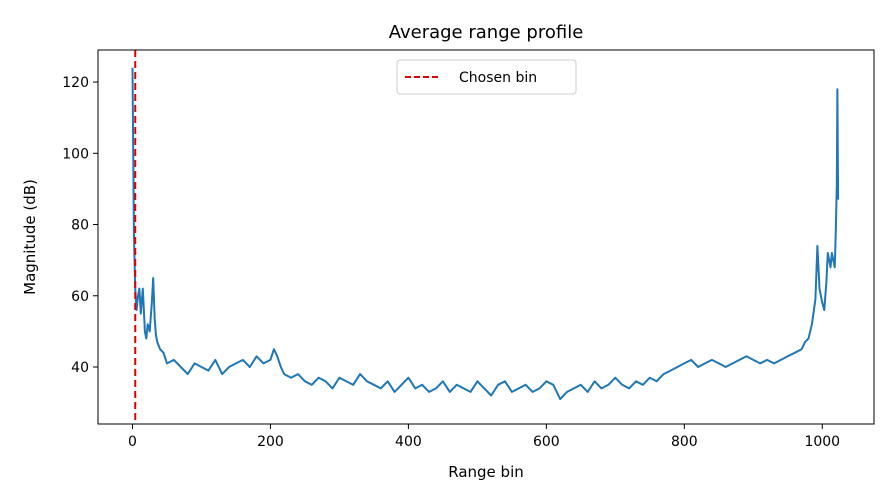 The width and height of the screenshot is (896, 504). What do you see at coordinates (486, 472) in the screenshot?
I see `x-axis-label: Range bin` at bounding box center [486, 472].